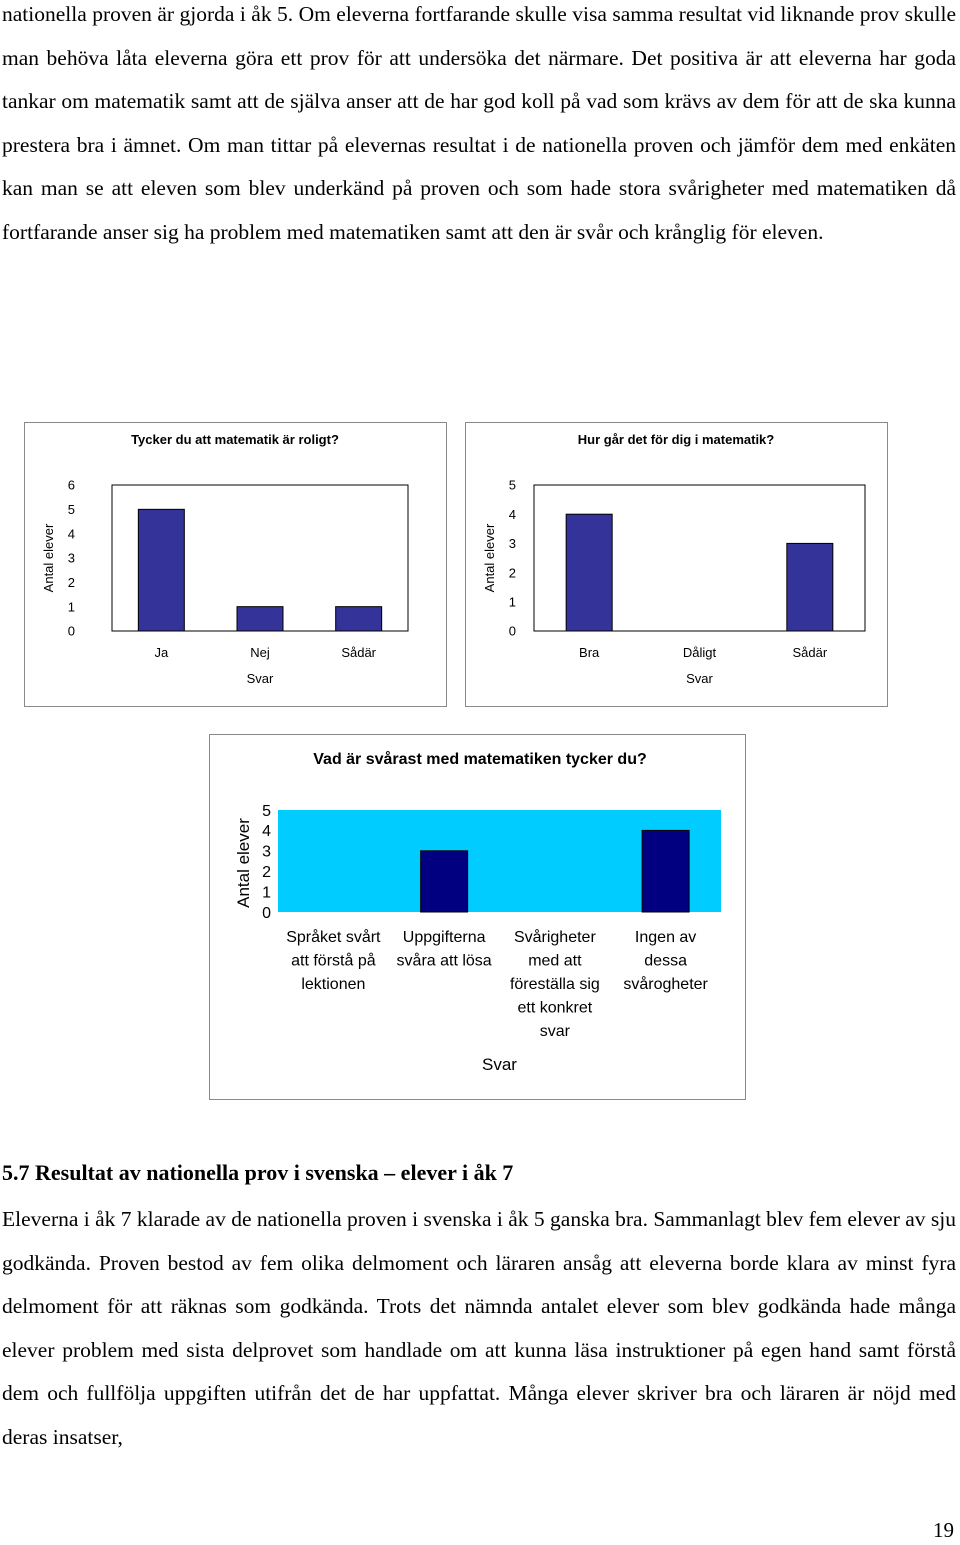 This screenshot has width=960, height=1545. I want to click on category-label-line: svårogheter, so click(665, 984).